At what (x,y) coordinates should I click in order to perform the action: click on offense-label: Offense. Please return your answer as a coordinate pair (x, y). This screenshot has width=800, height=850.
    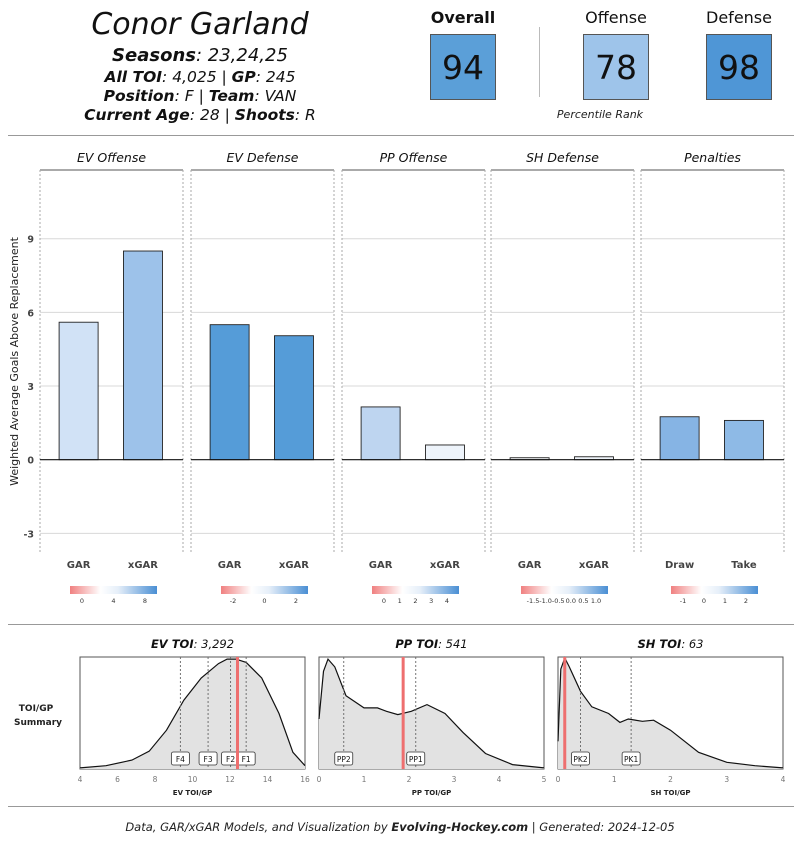
    Looking at the image, I should click on (616, 17).